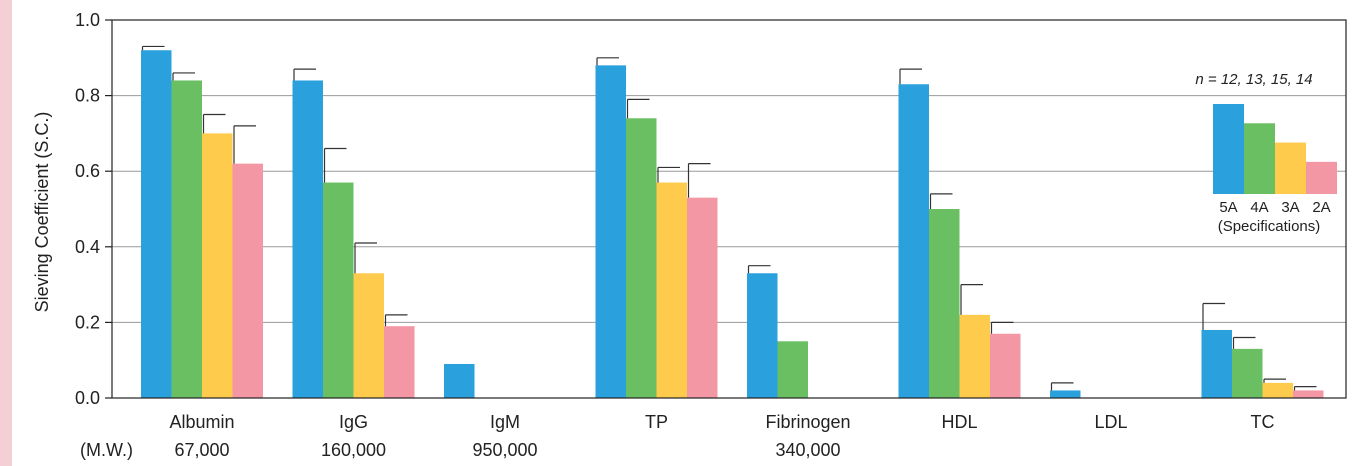 This screenshot has width=1361, height=466. I want to click on bar-5a-tc, so click(1216, 363).